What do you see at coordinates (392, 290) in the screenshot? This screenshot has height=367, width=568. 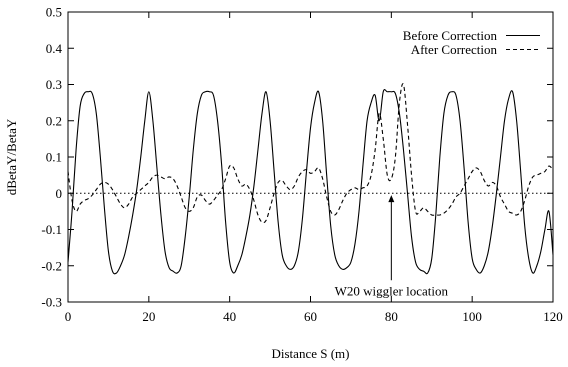 I see `annotation-text: W20 wiggler location` at bounding box center [392, 290].